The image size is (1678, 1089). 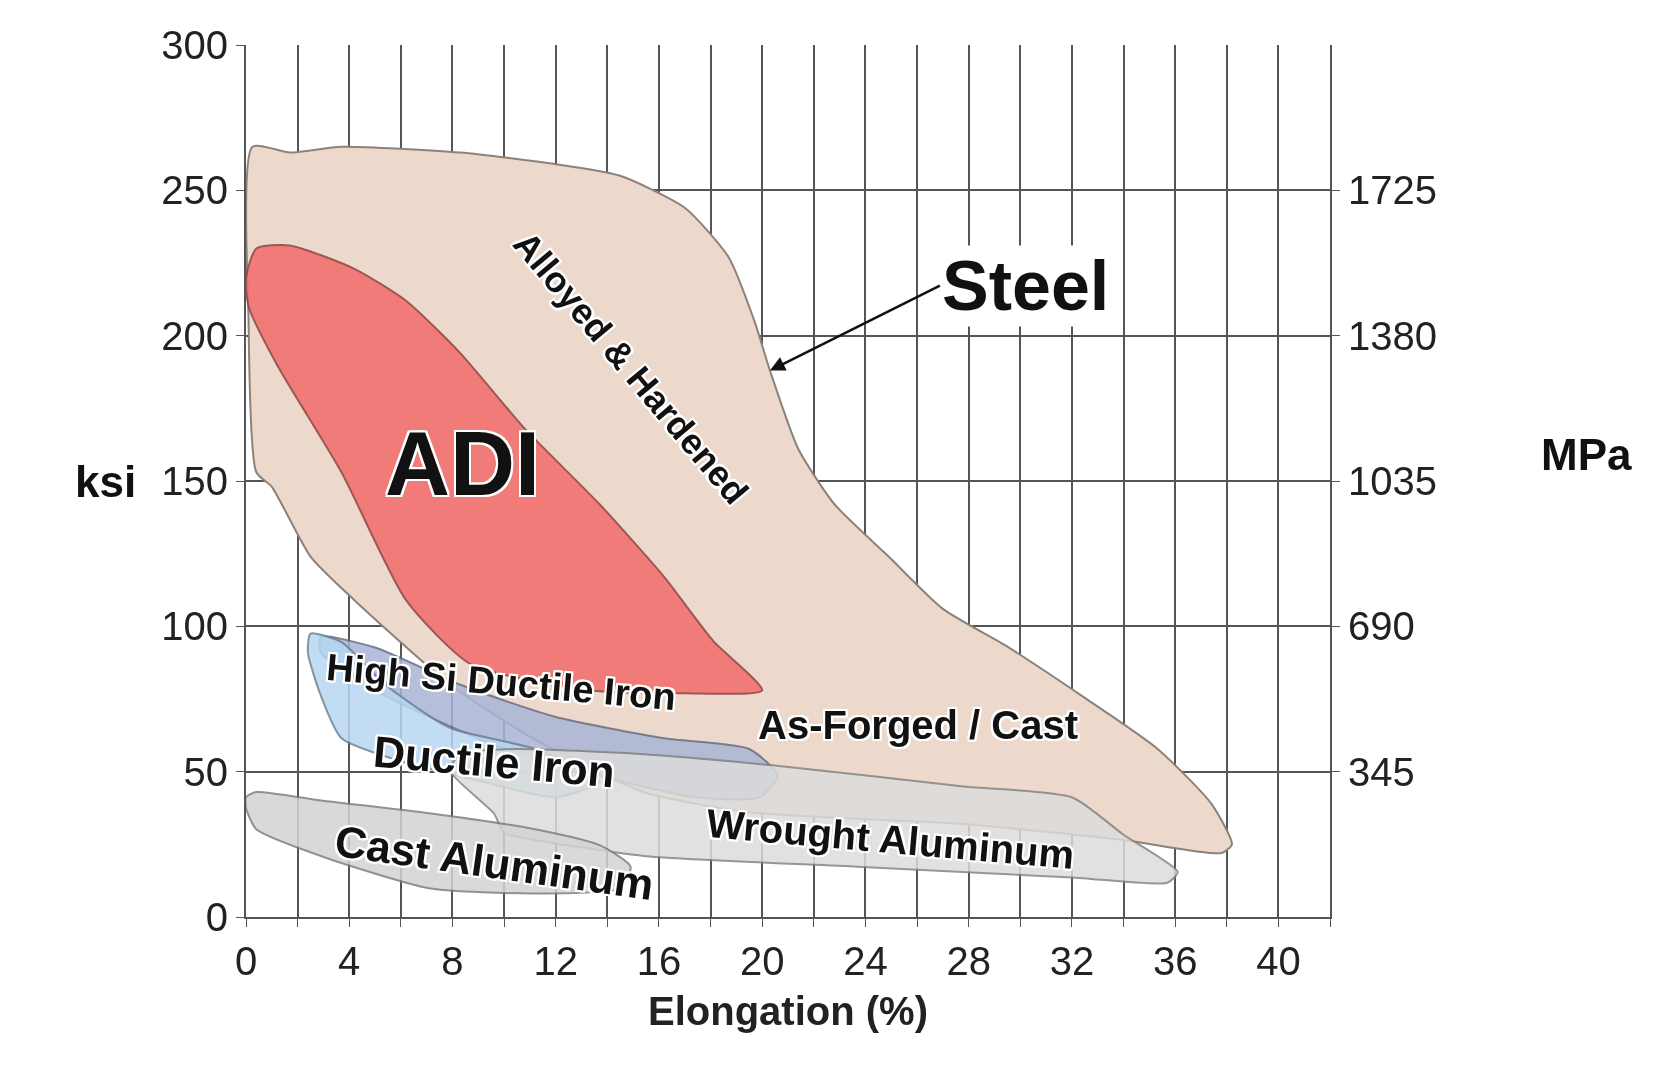 I want to click on annotation: Wrought Aluminum, so click(x=890, y=838).